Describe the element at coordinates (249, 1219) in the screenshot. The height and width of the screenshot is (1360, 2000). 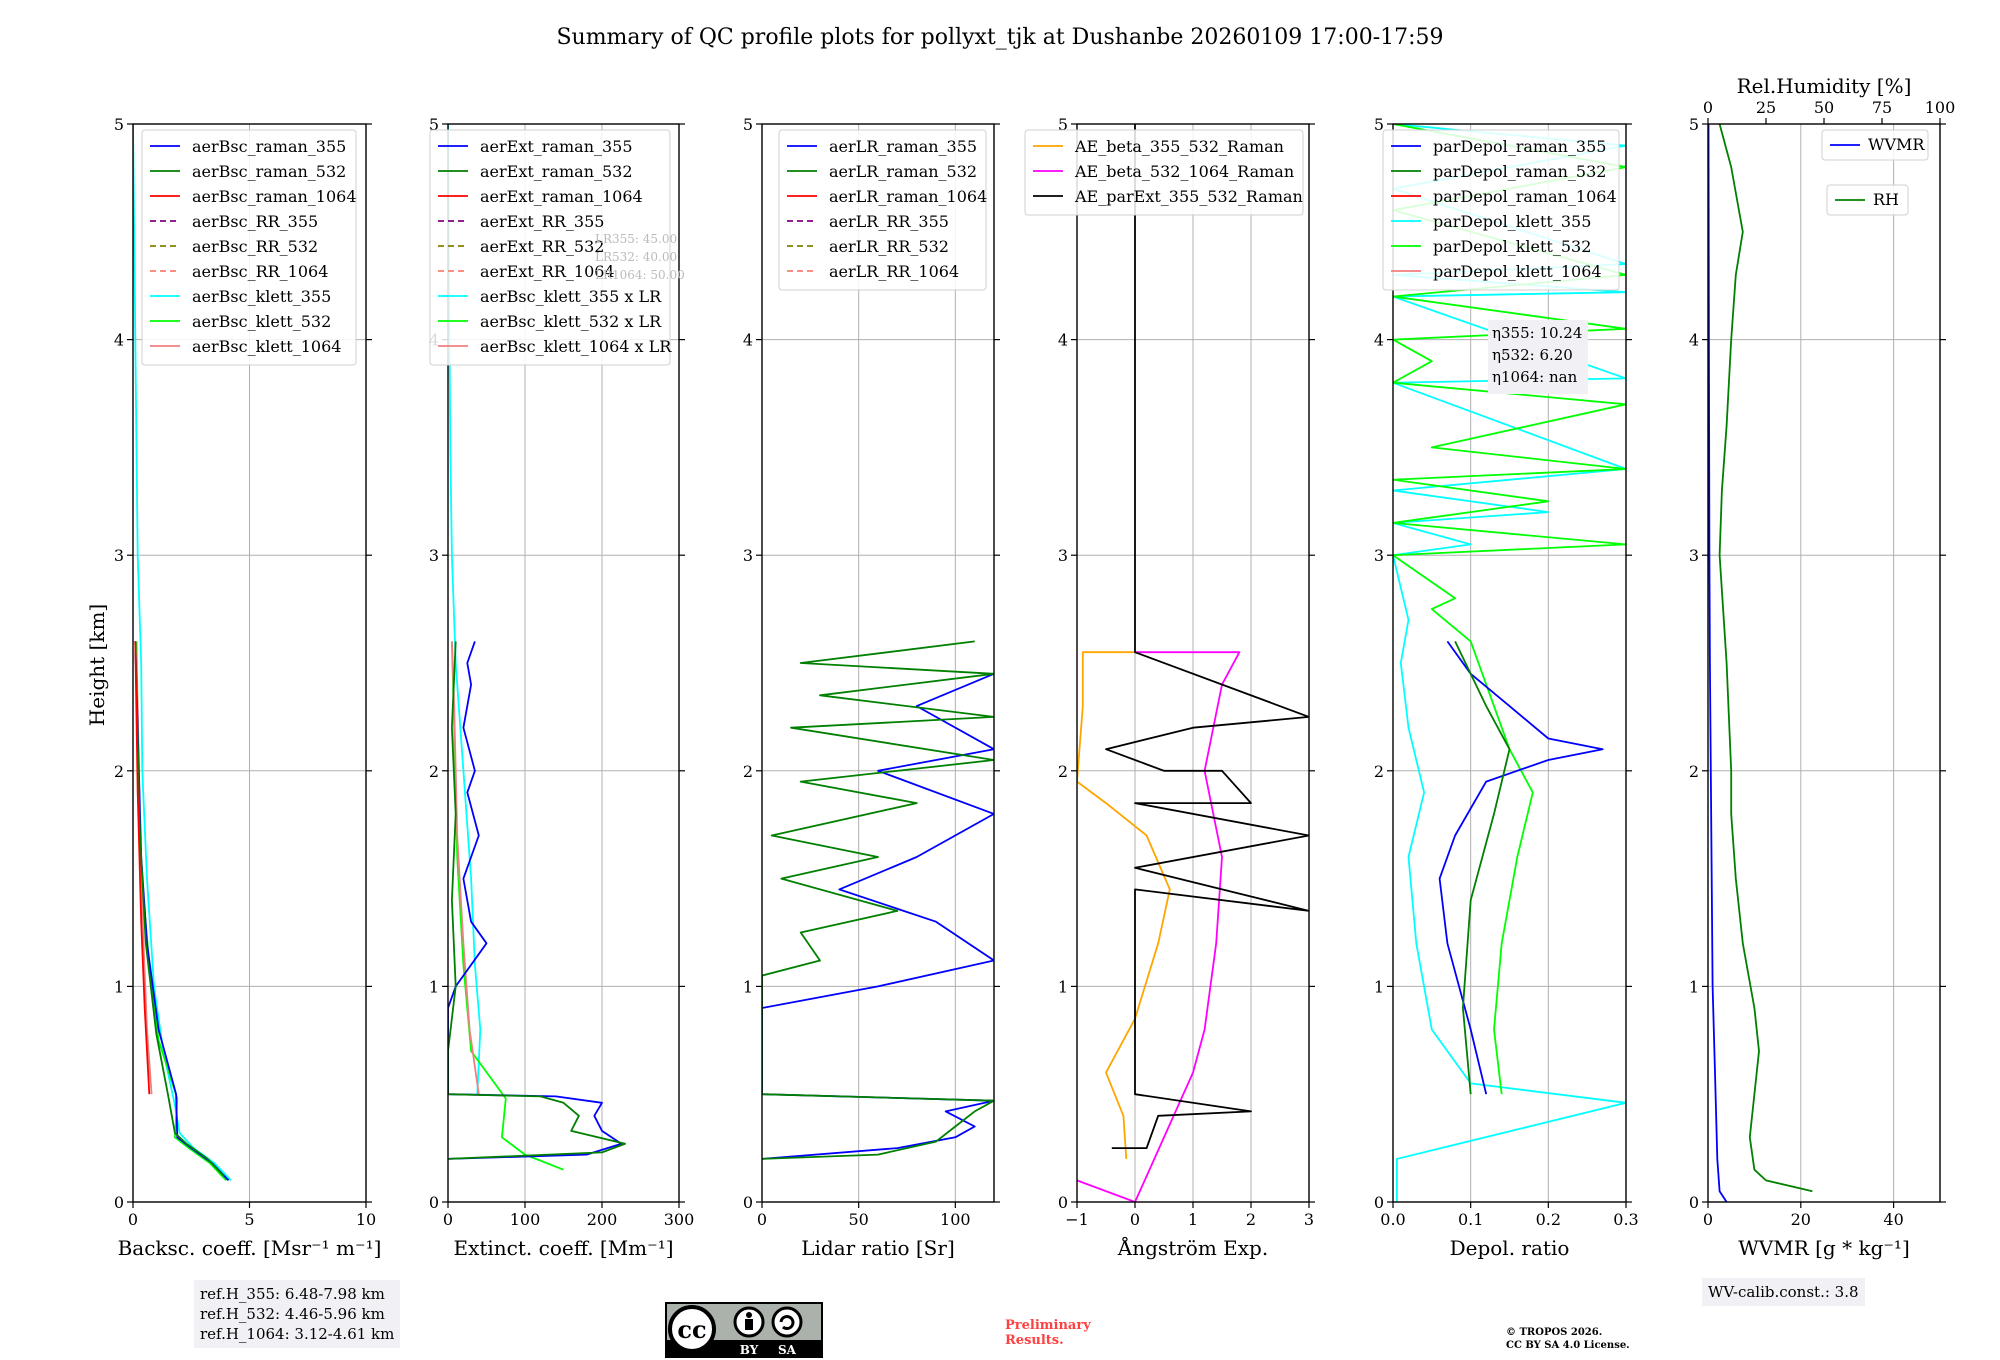
I see `x-tick-label: 5` at that location.